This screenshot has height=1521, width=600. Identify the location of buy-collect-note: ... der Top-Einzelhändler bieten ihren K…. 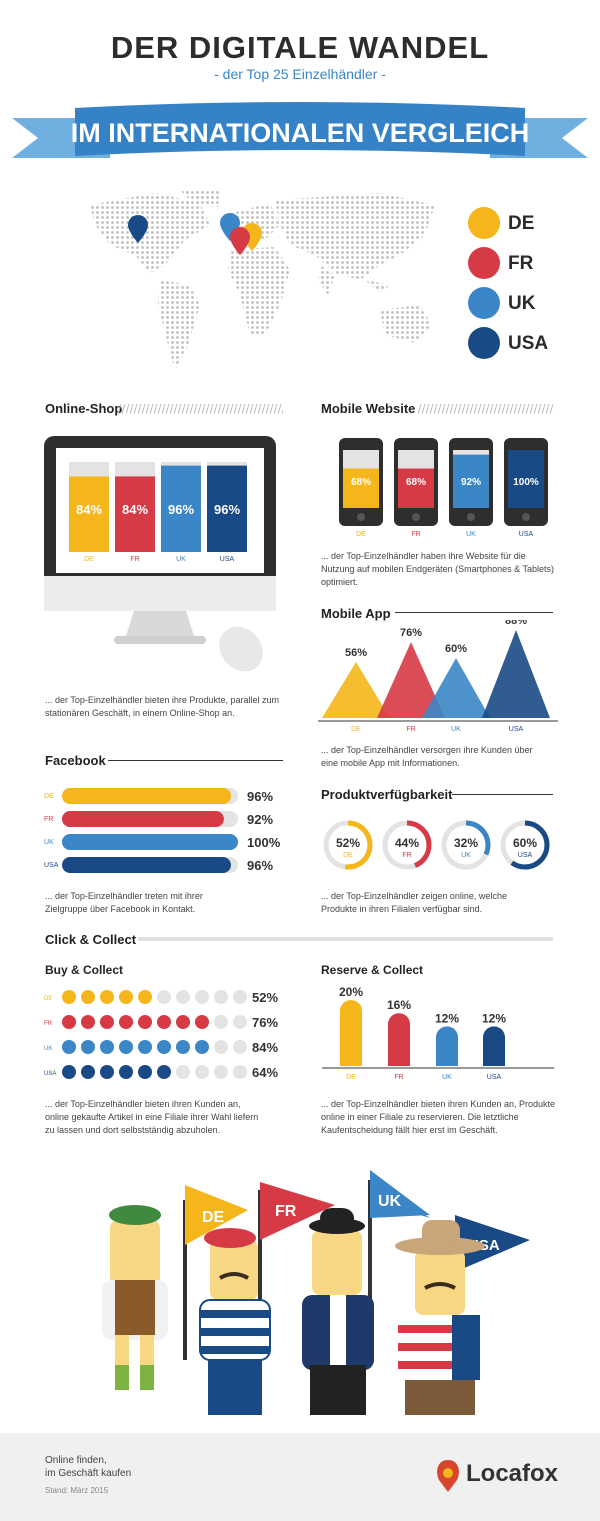
(152, 1117).